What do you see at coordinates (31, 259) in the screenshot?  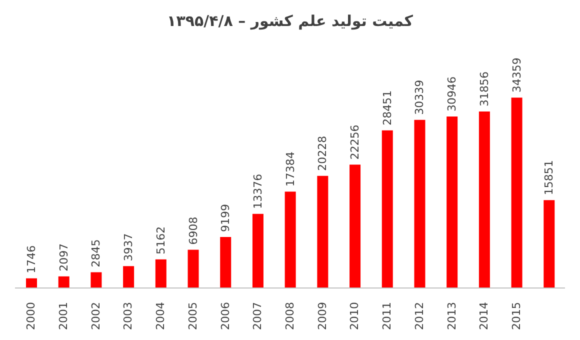 I see `data-label: 1746` at bounding box center [31, 259].